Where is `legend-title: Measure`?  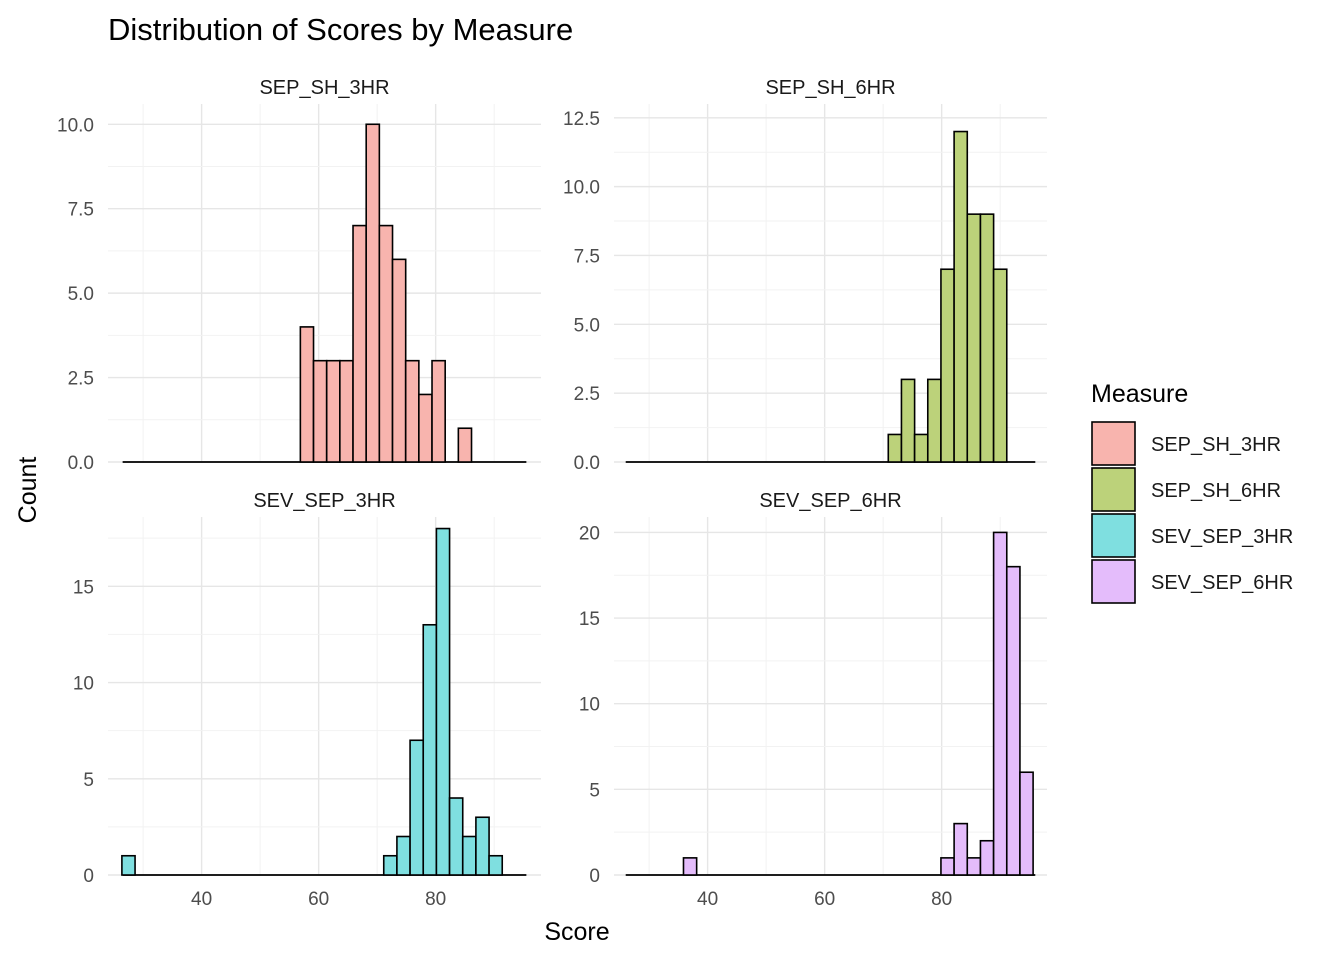 legend-title: Measure is located at coordinates (1139, 394).